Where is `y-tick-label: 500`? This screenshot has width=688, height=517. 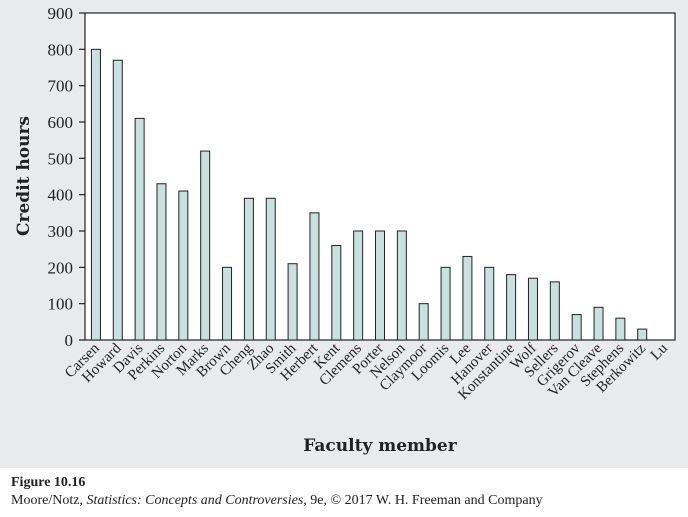
y-tick-label: 500 is located at coordinates (61, 158).